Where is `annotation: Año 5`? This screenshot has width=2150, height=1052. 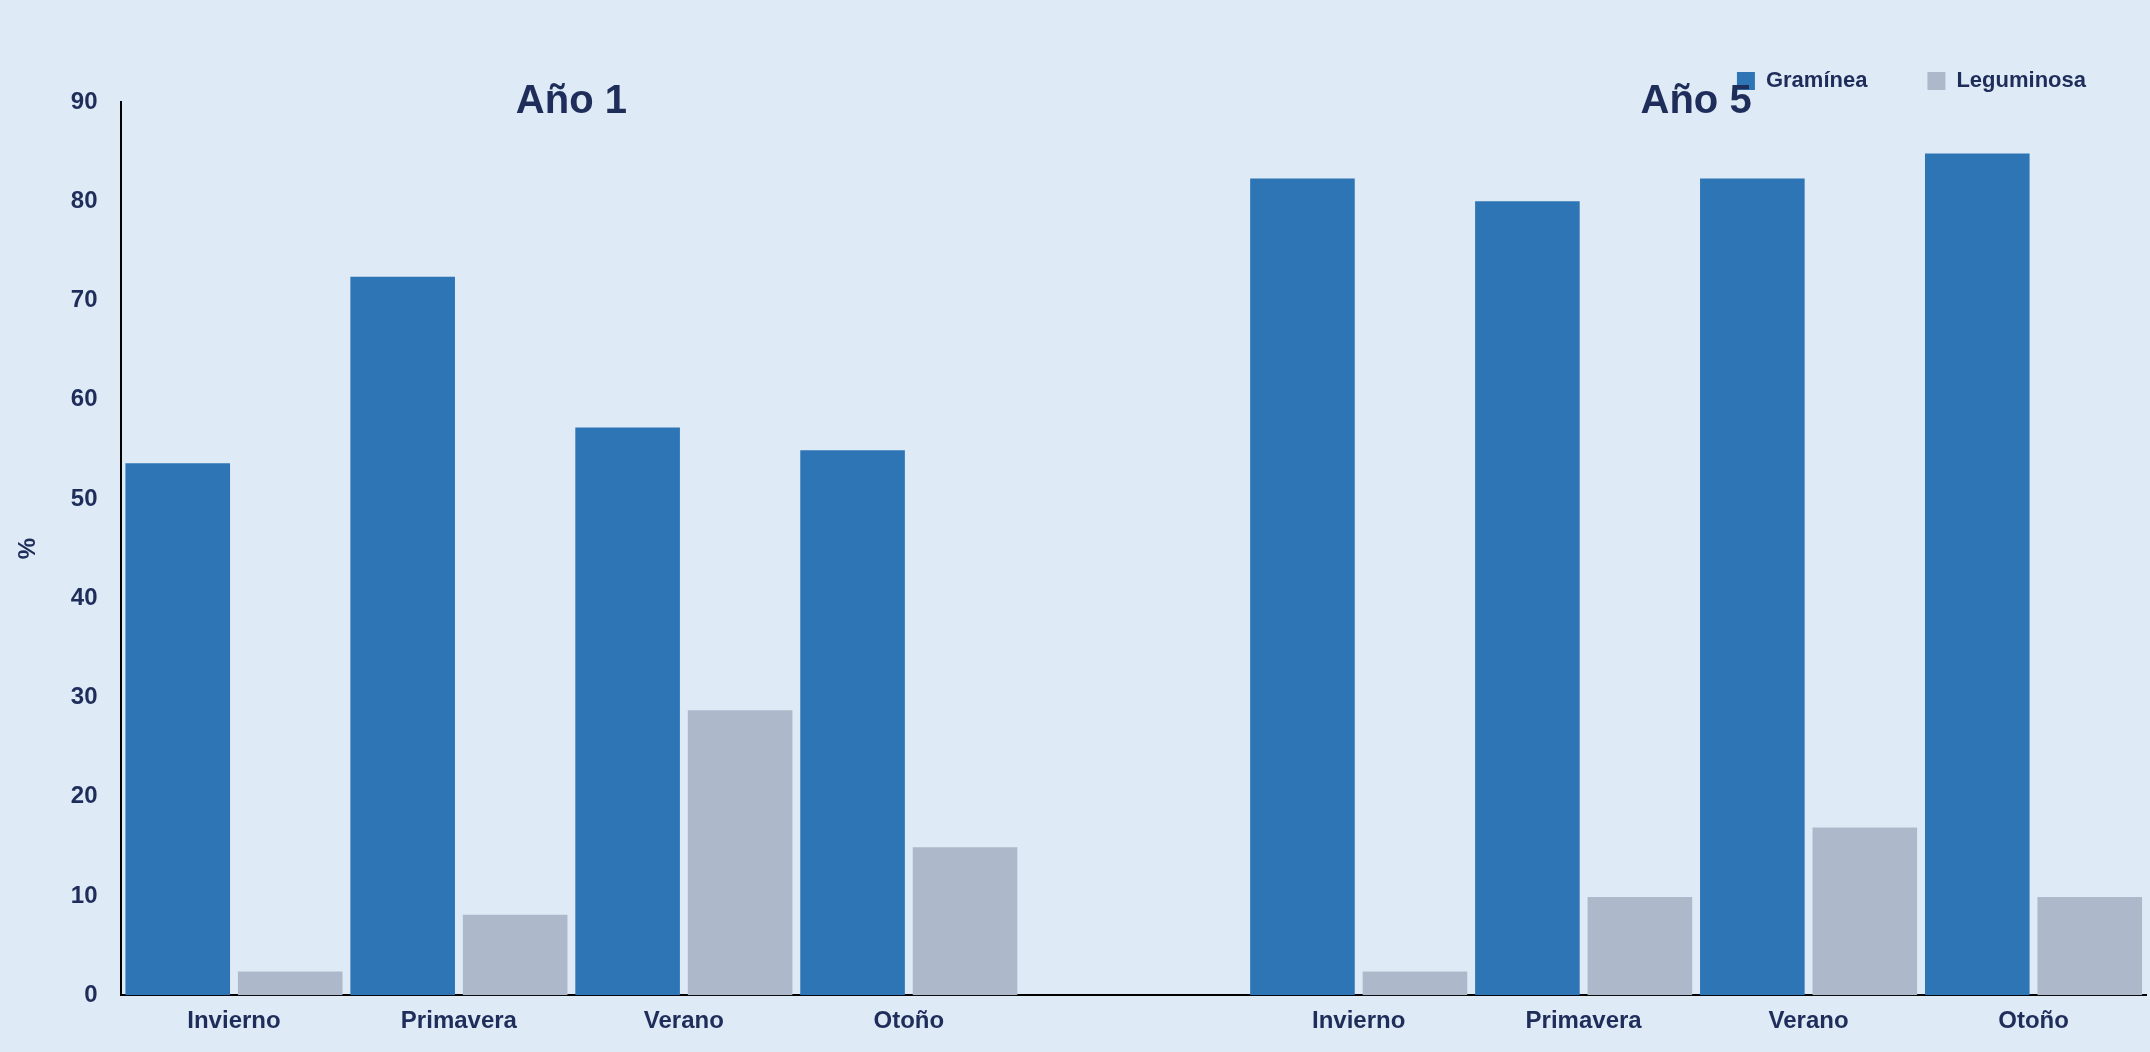
annotation: Año 5 is located at coordinates (1696, 99).